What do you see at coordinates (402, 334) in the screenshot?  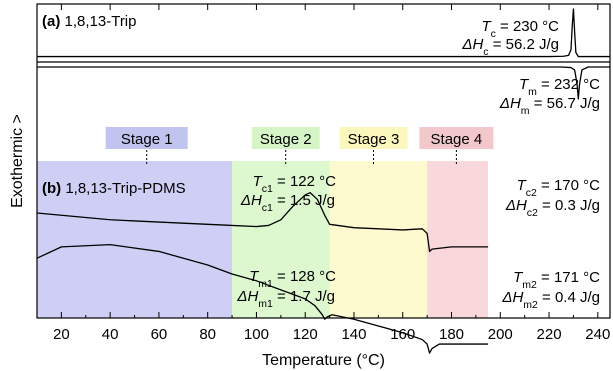 I see `x-tick-label: 160` at bounding box center [402, 334].